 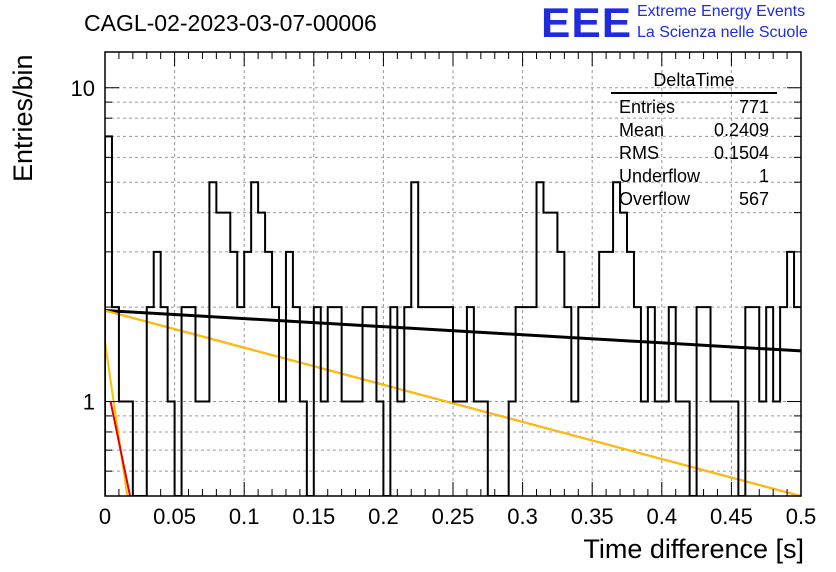 I want to click on x-tick-label: 0.1, so click(x=244, y=516).